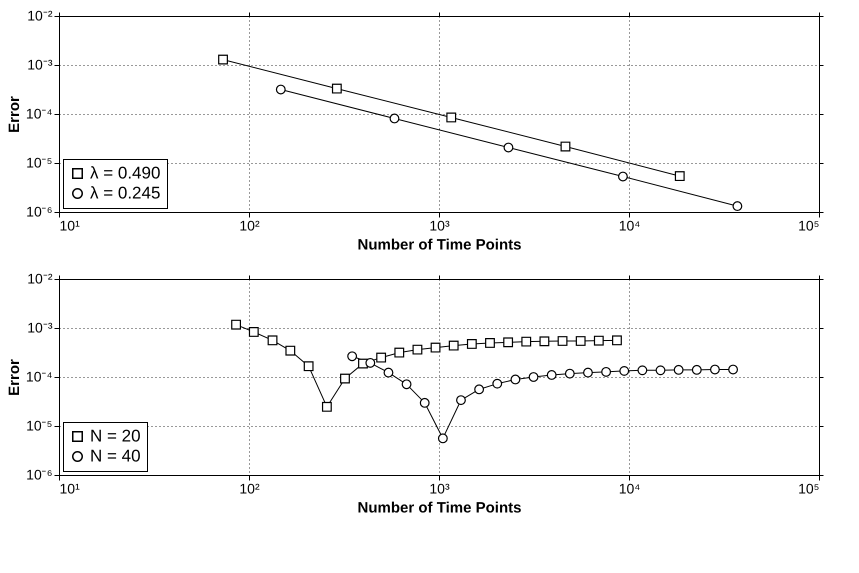 The width and height of the screenshot is (859, 573). Describe the element at coordinates (115, 456) in the screenshot. I see `legend-label: N = 40` at that location.